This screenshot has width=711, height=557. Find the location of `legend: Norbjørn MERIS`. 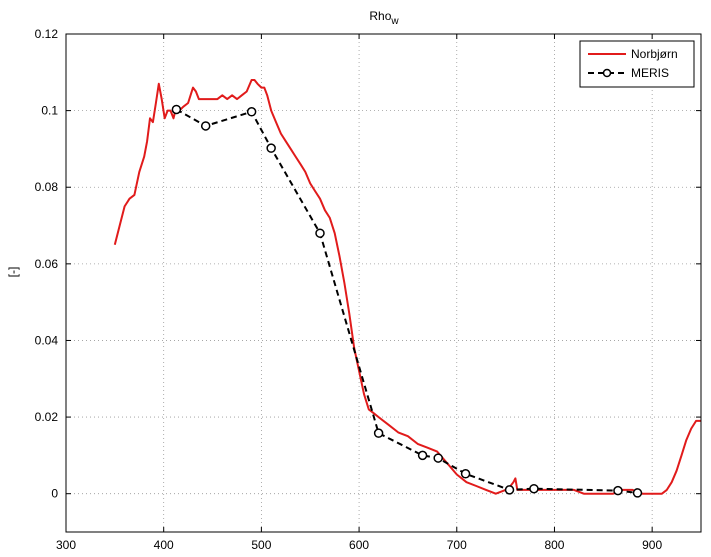

legend: Norbjørn MERIS is located at coordinates (637, 64).